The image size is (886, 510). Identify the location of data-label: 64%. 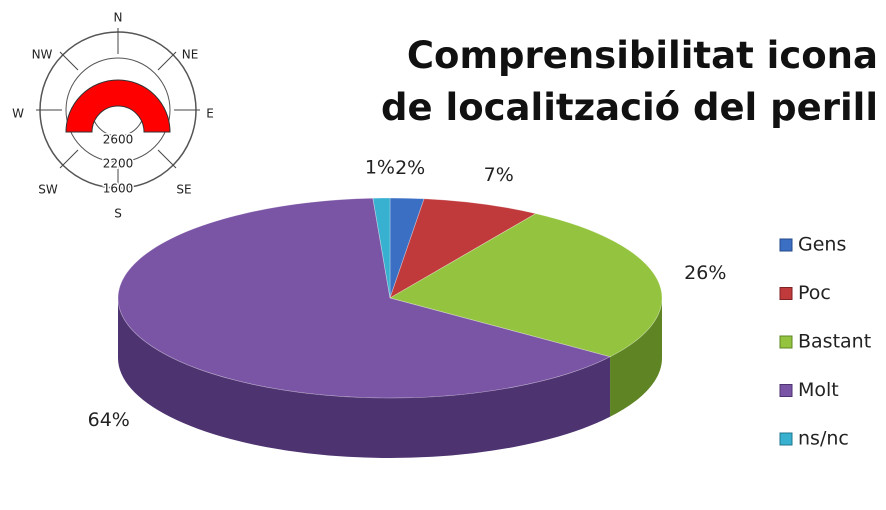
(109, 420).